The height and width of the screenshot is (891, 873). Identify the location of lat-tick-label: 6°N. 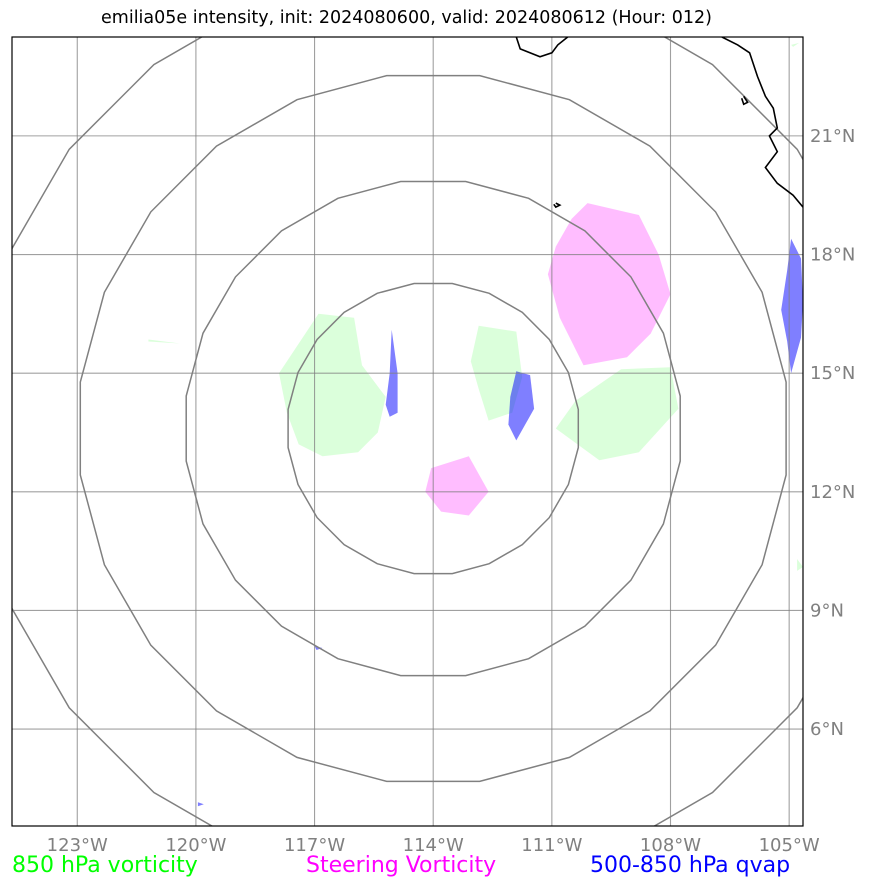
(827, 729).